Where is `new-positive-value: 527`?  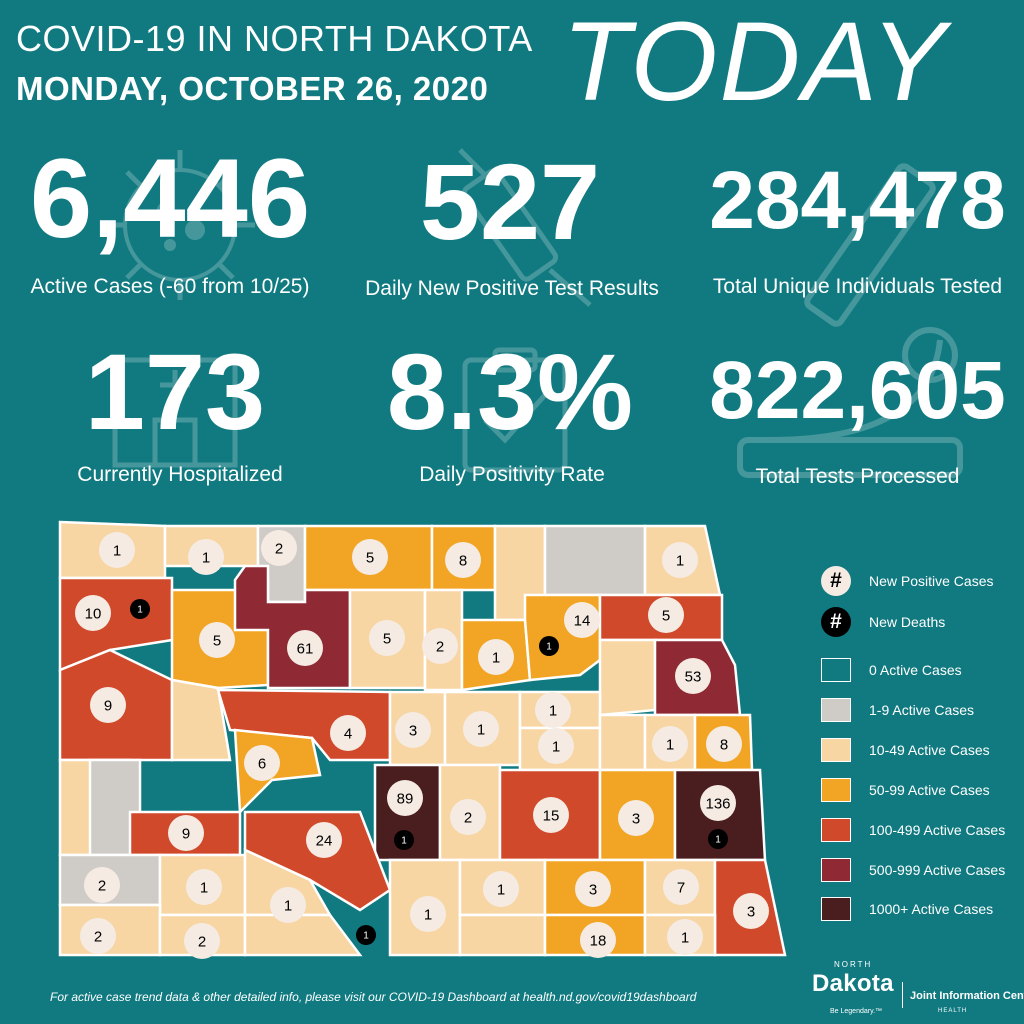
new-positive-value: 527 is located at coordinates (510, 201).